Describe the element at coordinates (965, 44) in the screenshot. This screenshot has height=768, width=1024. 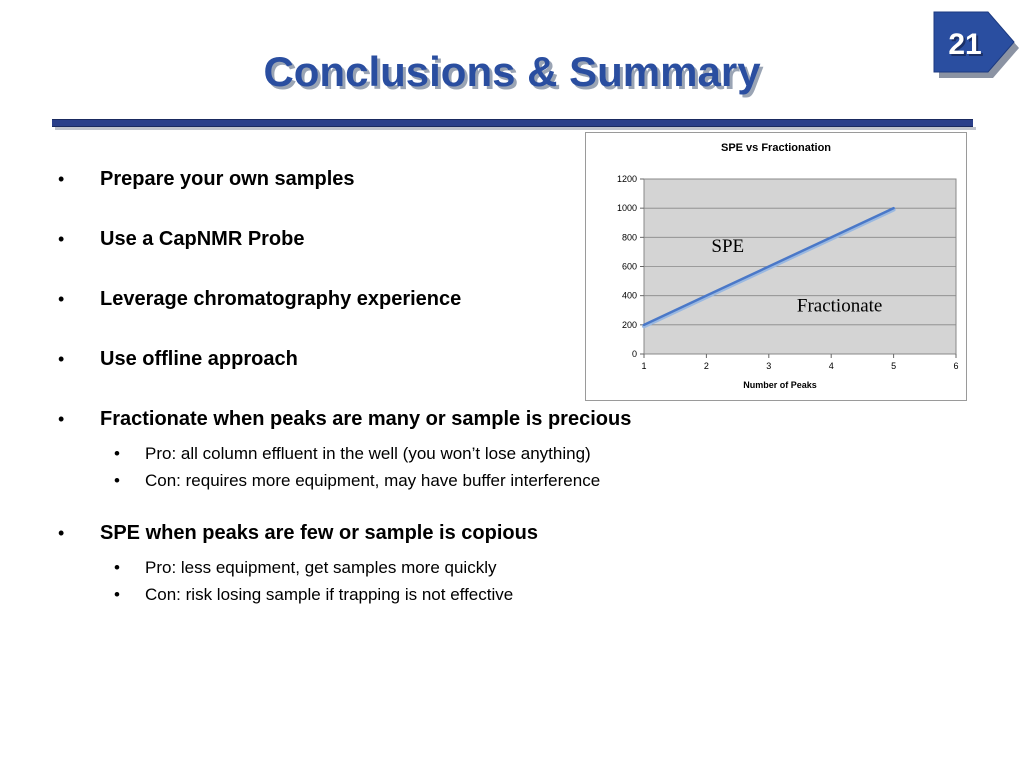
I see `page-number: 21` at that location.